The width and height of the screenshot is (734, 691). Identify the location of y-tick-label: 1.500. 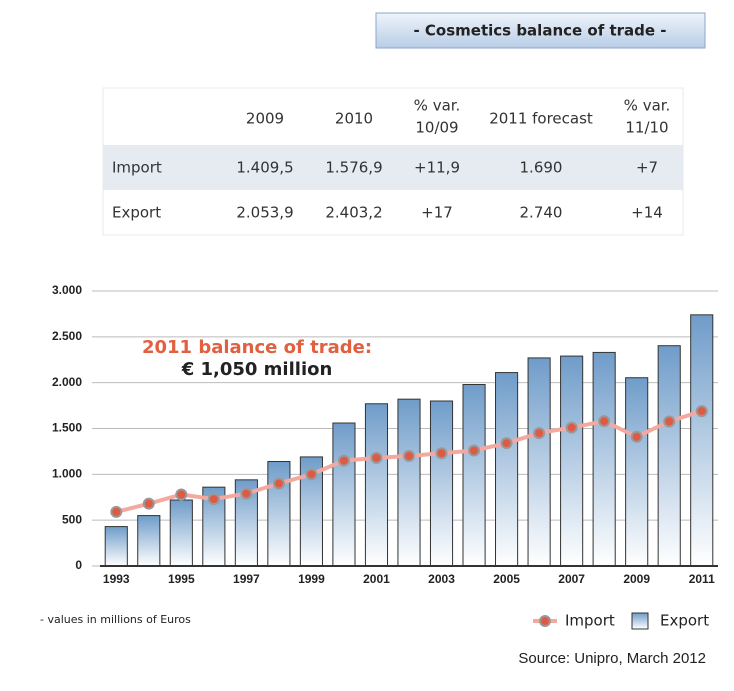
(67, 428).